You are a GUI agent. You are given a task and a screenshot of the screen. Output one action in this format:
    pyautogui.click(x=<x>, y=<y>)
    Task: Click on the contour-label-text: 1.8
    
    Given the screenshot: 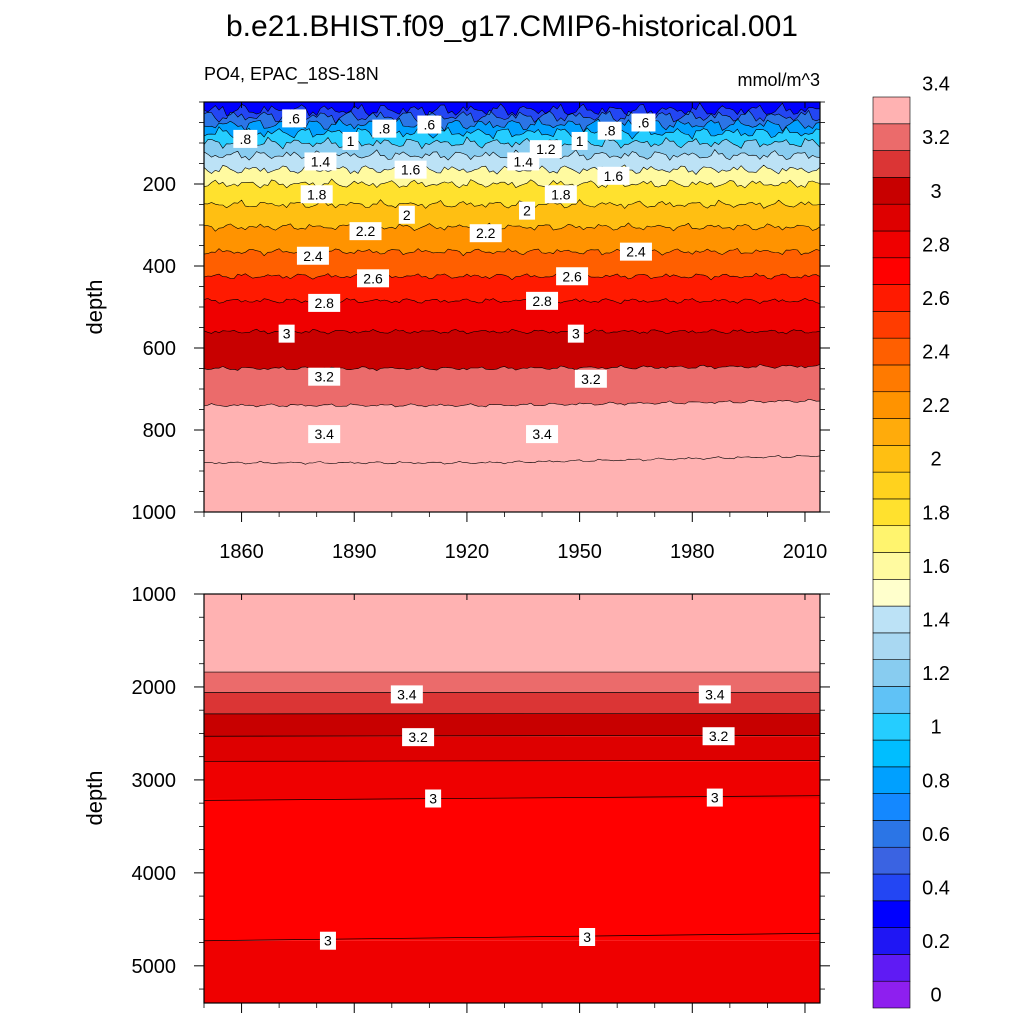 What is the action you would take?
    pyautogui.click(x=317, y=194)
    